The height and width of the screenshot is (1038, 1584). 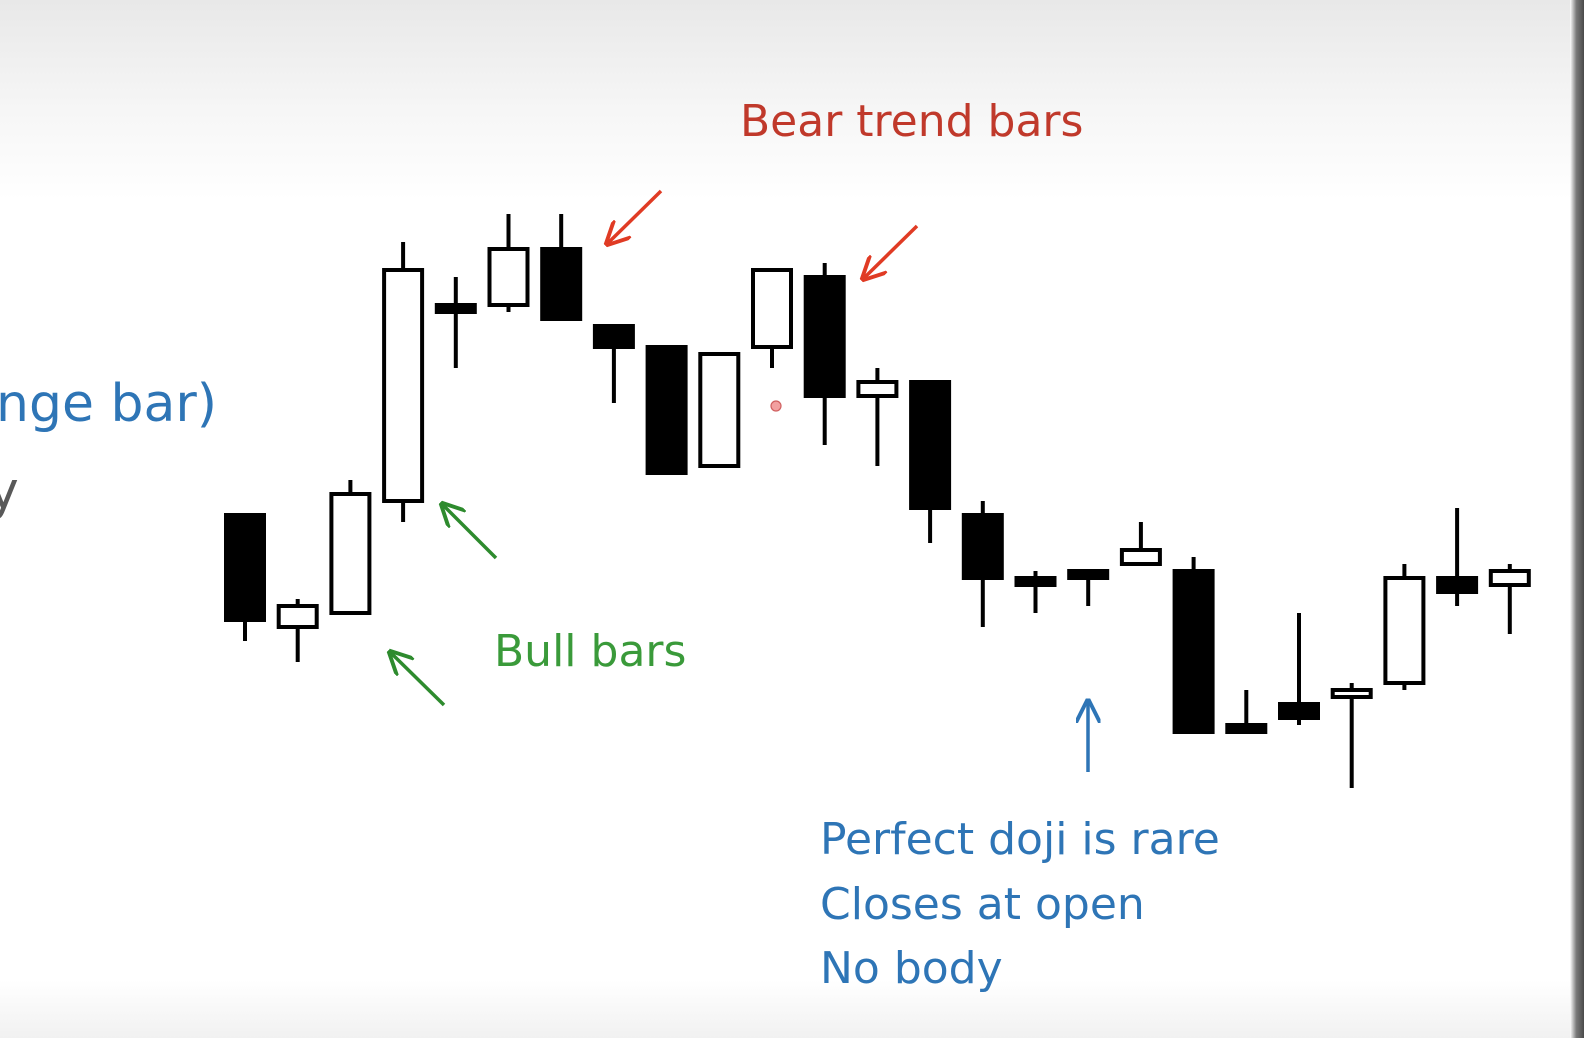 I want to click on bull-bars-label: Bull bars, so click(x=590, y=651).